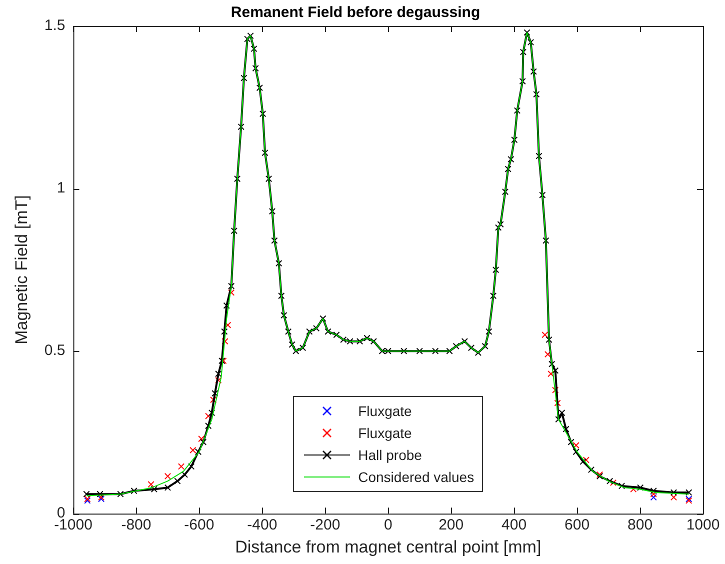 The height and width of the screenshot is (564, 725). Describe the element at coordinates (514, 525) in the screenshot. I see `x-tick-label: 400` at that location.